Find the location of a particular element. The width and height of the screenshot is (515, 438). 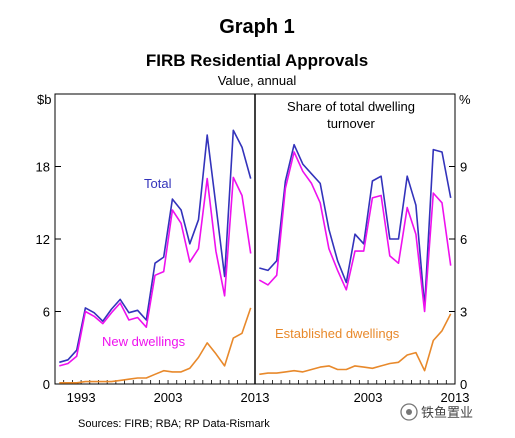

watermark-text: 铁鱼置业 is located at coordinates (447, 412).